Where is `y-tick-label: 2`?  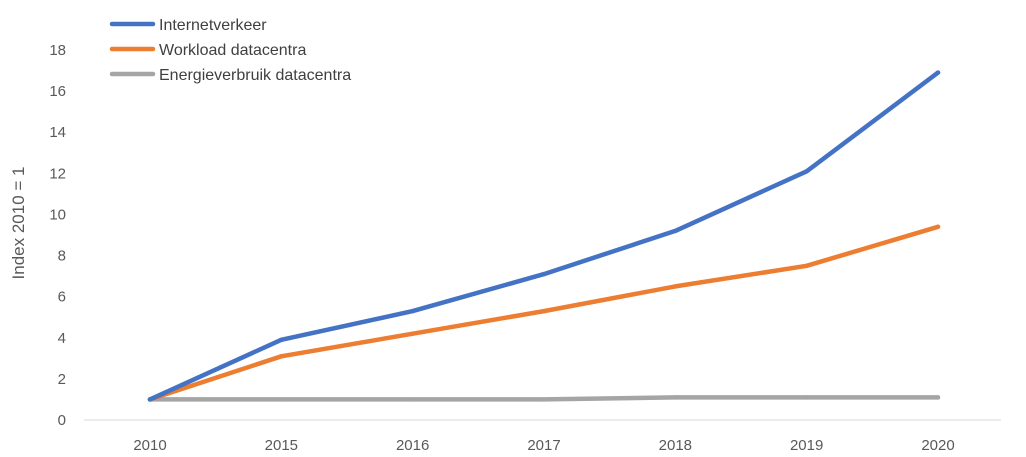
y-tick-label: 2 is located at coordinates (62, 379).